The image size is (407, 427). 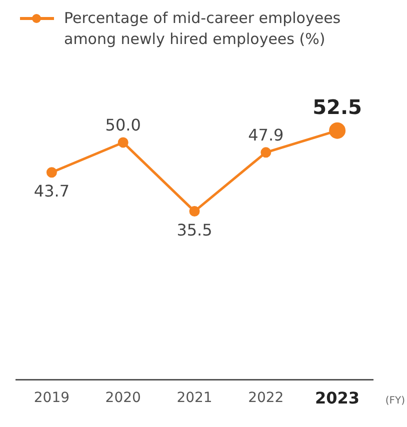 I want to click on data-label: 43.7, so click(x=52, y=191).